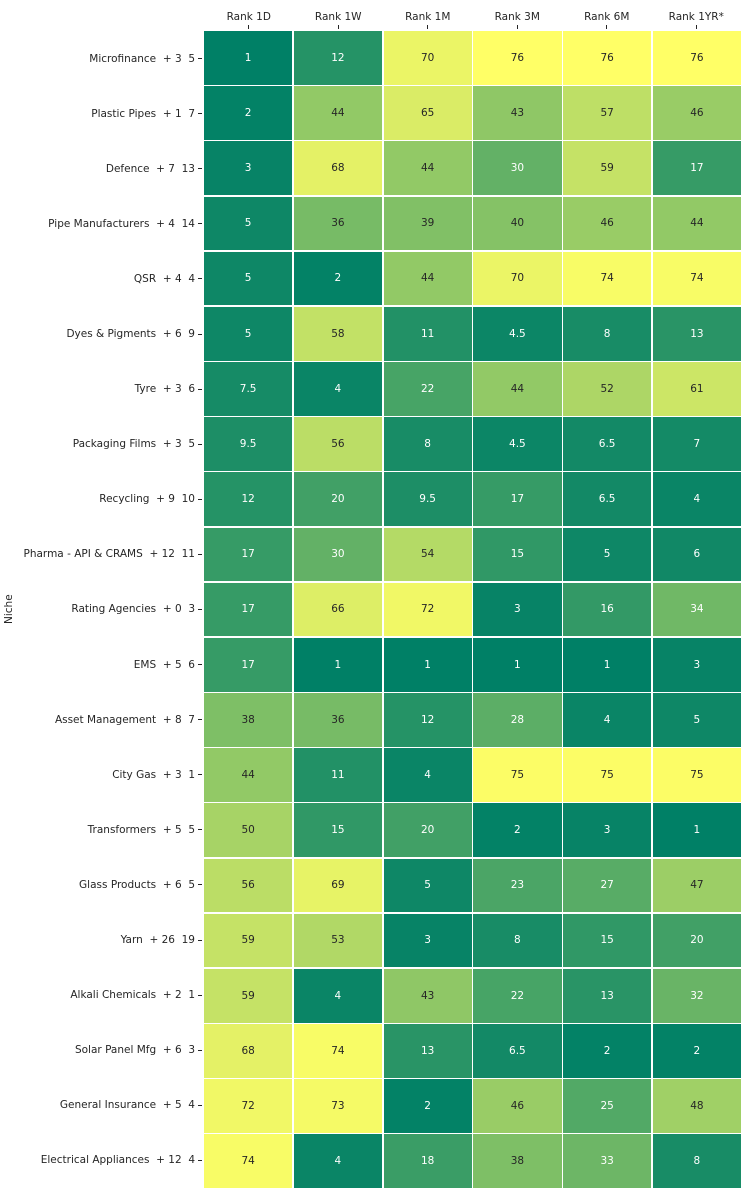  Describe the element at coordinates (607, 609) in the screenshot. I see `heatmap-cell: 16` at that location.